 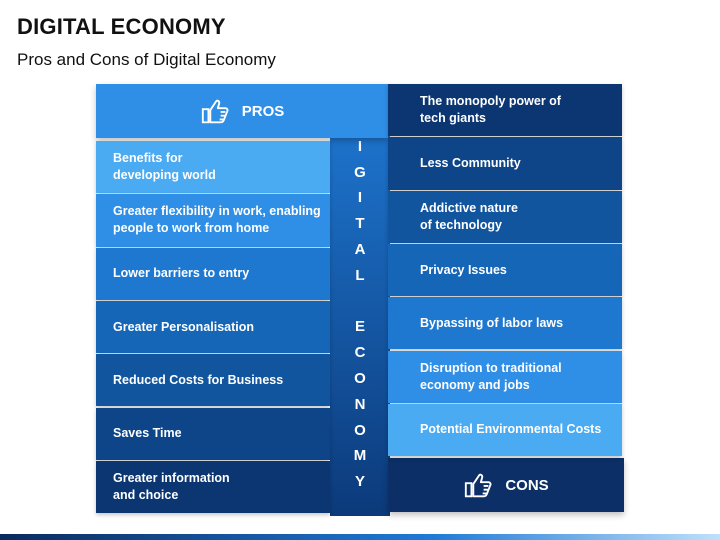 What do you see at coordinates (360, 537) in the screenshot?
I see `footer-accent-bar` at bounding box center [360, 537].